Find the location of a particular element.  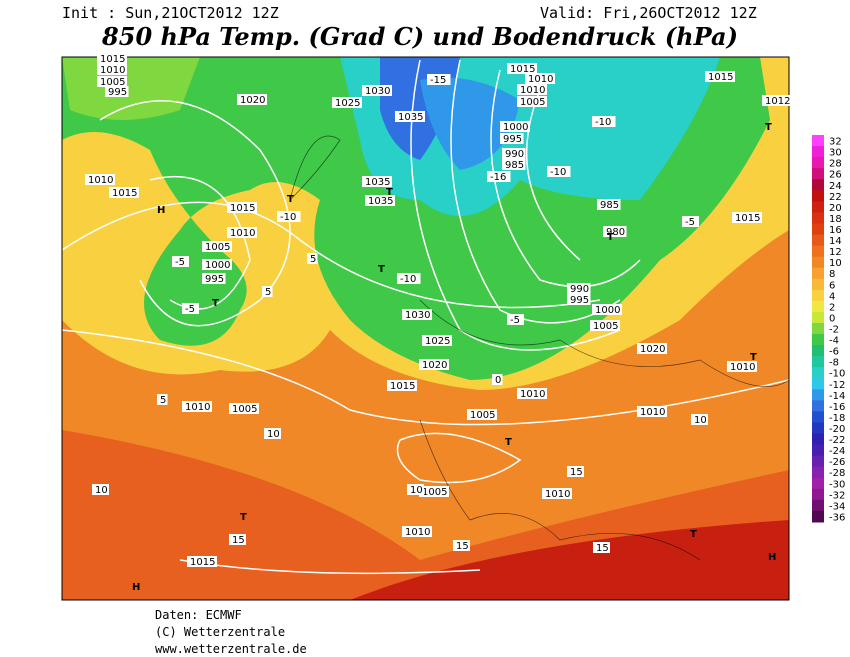

colorbar-label: -6 is located at coordinates (834, 352).